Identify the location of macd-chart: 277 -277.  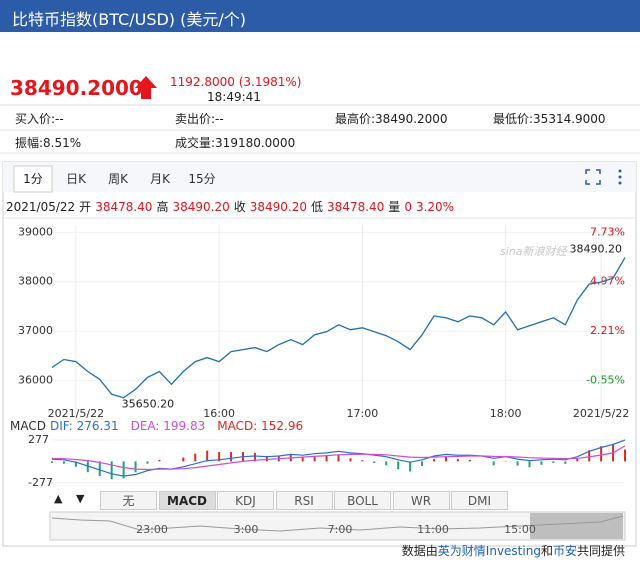
(327, 461).